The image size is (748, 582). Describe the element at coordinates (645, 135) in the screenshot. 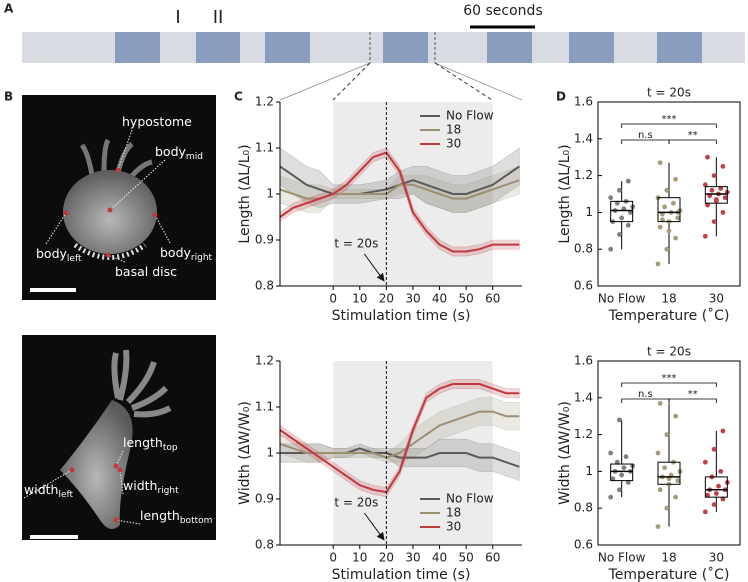

I see `significance-label: n.s` at that location.